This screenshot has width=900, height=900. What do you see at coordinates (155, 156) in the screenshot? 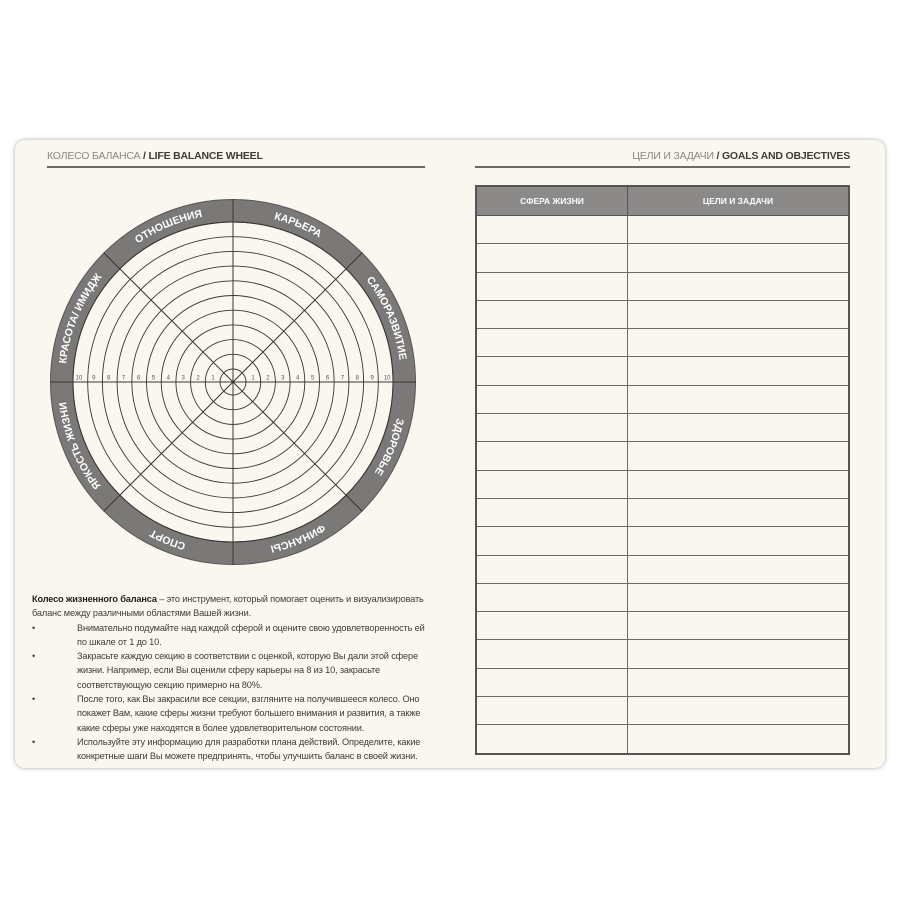
I see `left-page-header: КОЛЕСО БАЛАНСА / LIFE BALANCE WHEEL` at bounding box center [155, 156].